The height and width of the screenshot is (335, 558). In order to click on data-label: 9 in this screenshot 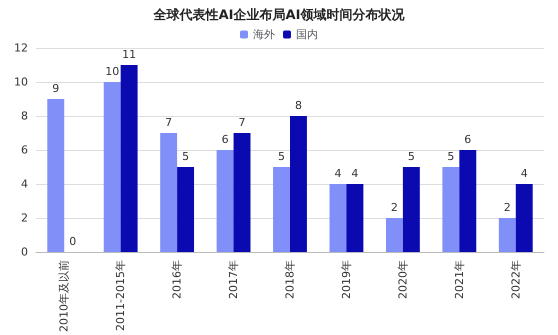, I will do `click(56, 88)`.